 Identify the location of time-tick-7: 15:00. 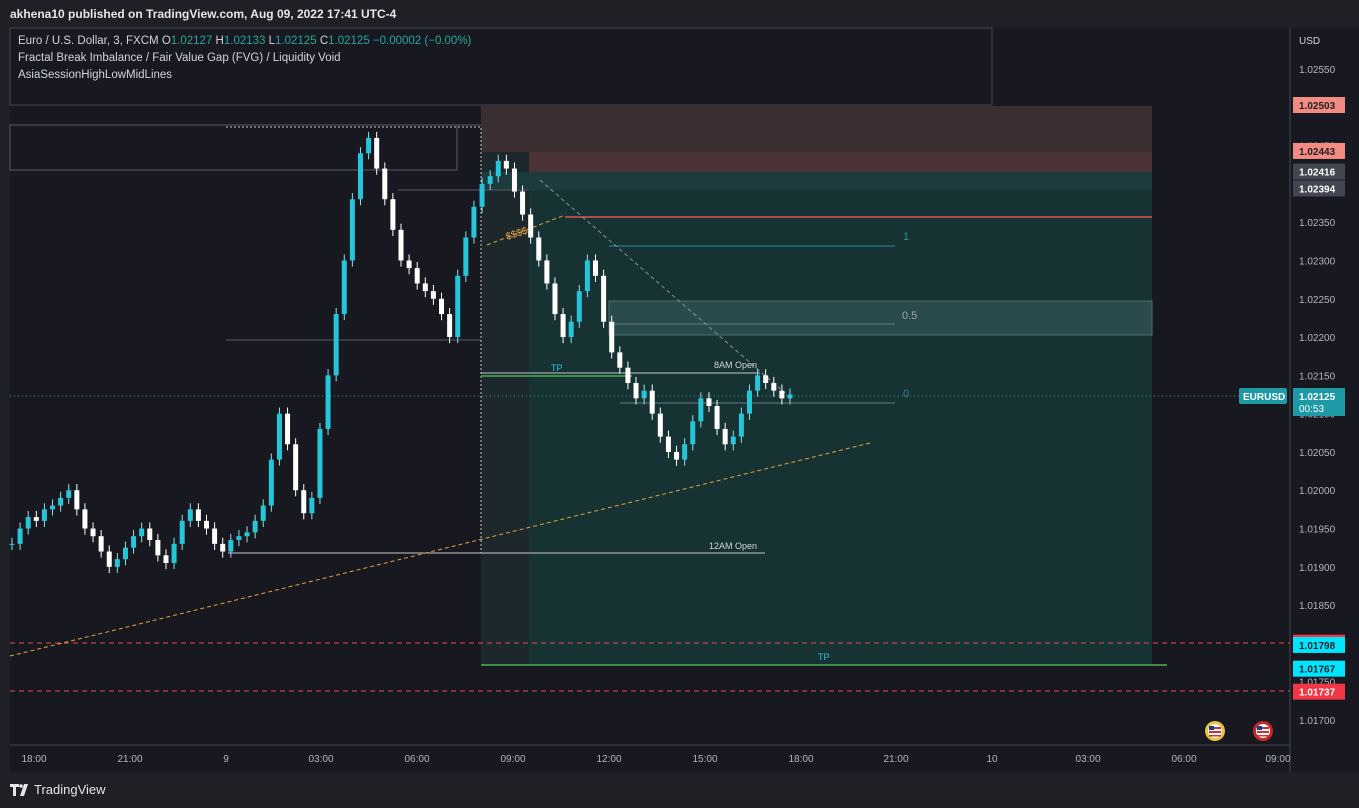
(704, 759).